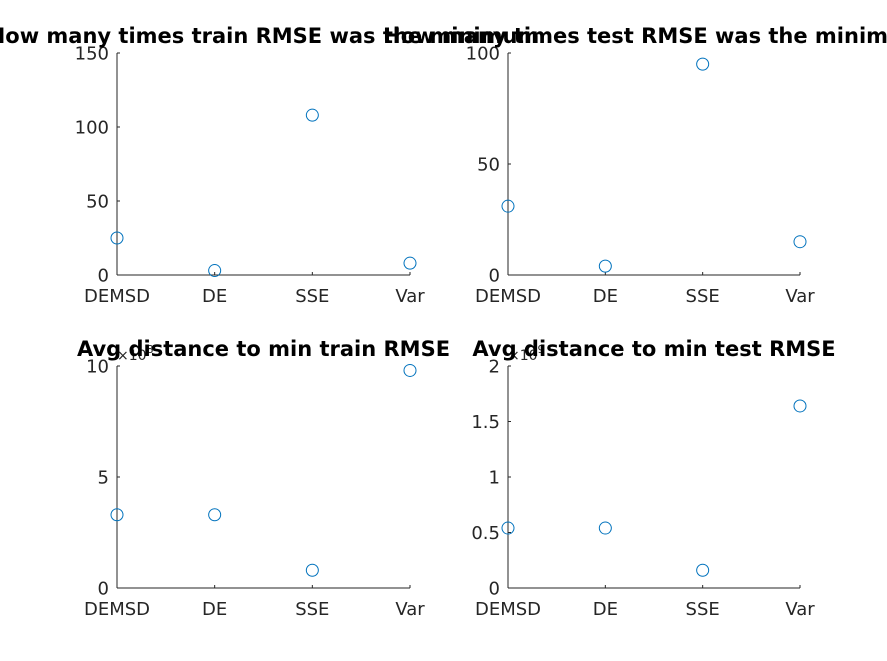 The image size is (887, 661). I want to click on y-tick-label: 1.5, so click(485, 422).